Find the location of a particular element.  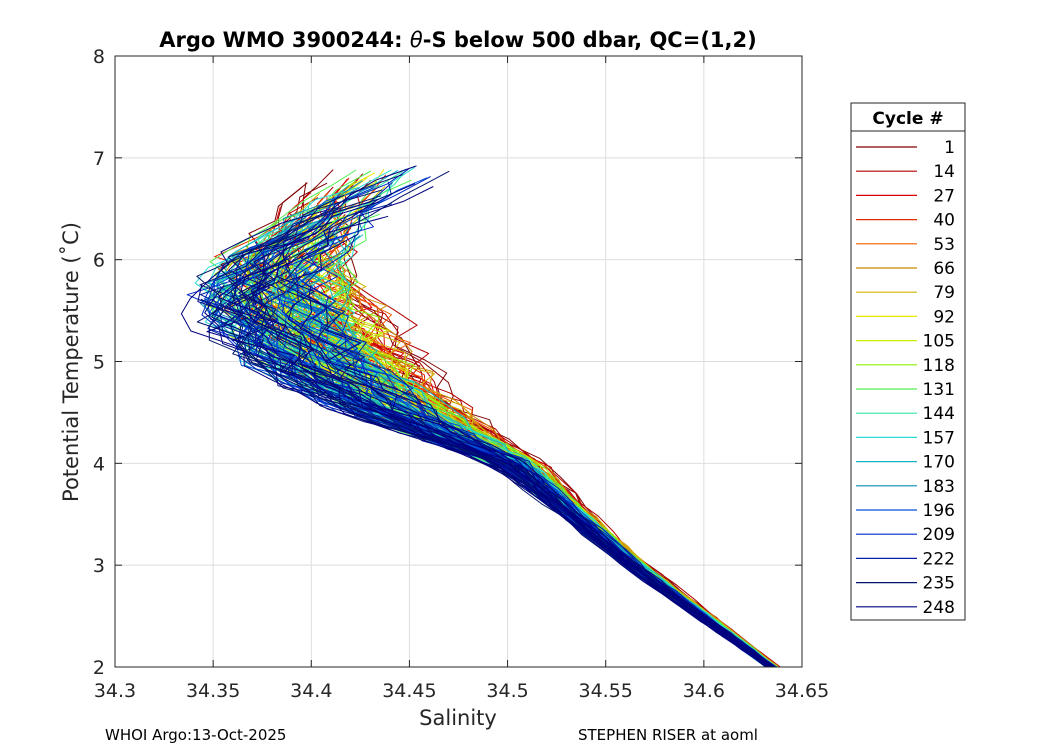

title-prefix: Argo WMO 3900244: is located at coordinates (284, 40).